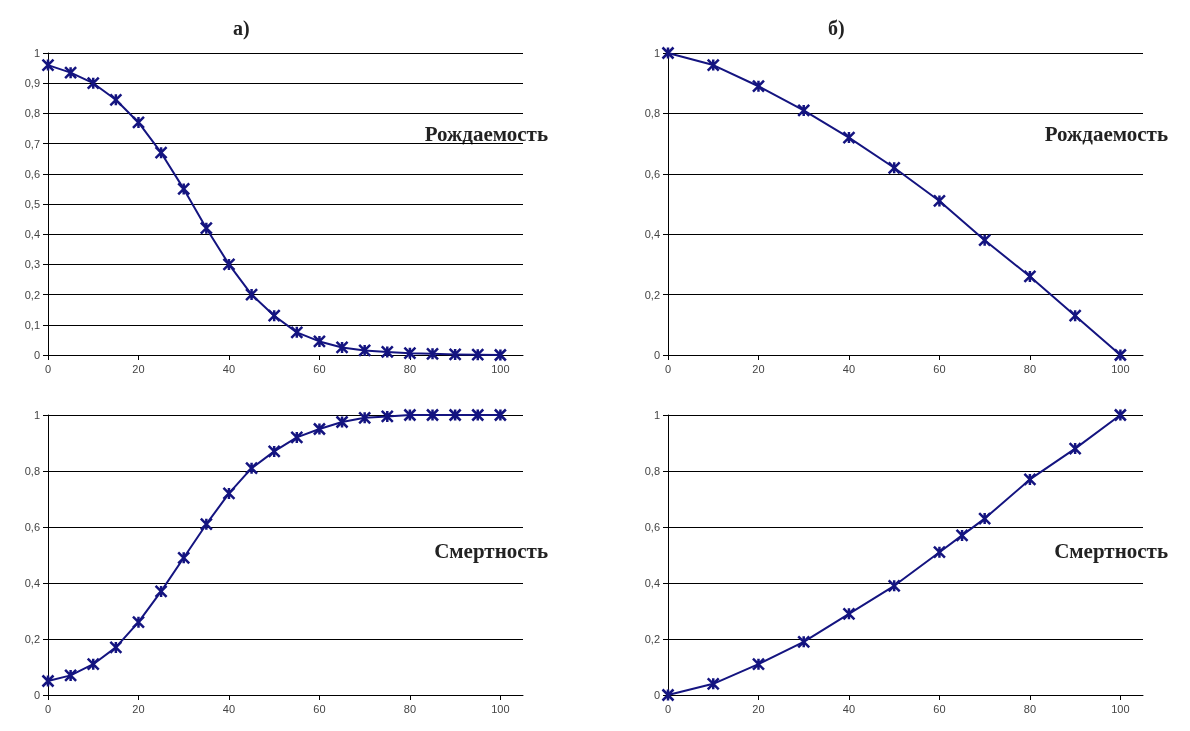  I want to click on chart-title: б), so click(836, 28).